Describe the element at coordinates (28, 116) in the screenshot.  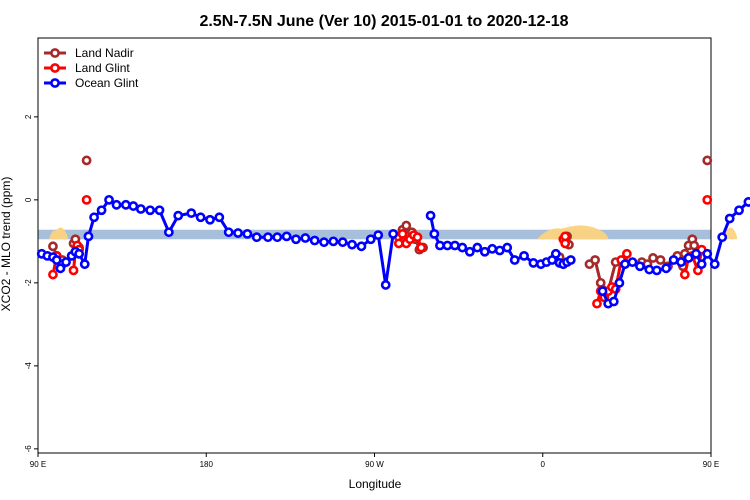
I see `y-tick-label: 2` at that location.